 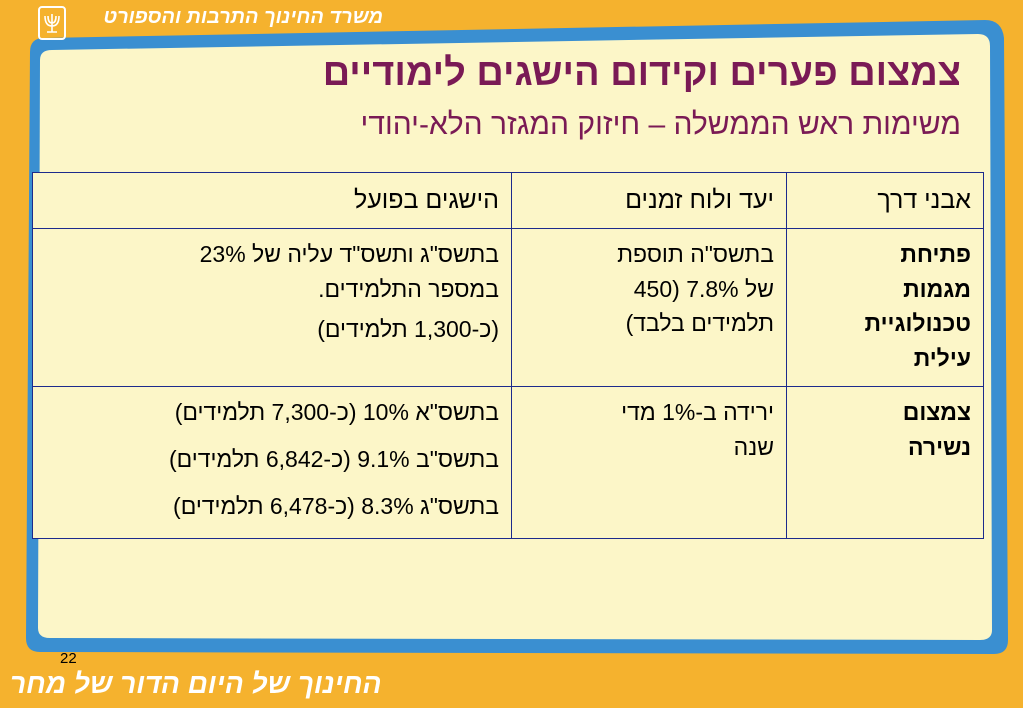 I want to click on target-line: תלמידים בלבד), so click(x=699, y=323).